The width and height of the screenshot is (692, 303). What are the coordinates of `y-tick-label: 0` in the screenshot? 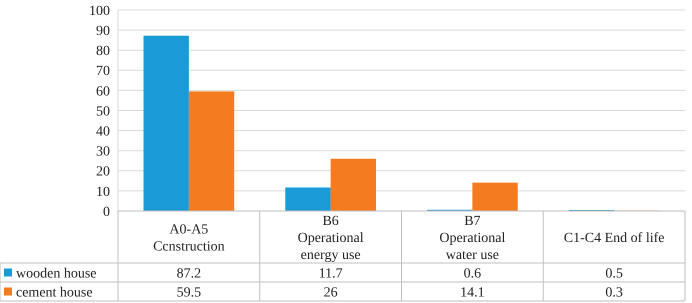 It's located at (106, 212).